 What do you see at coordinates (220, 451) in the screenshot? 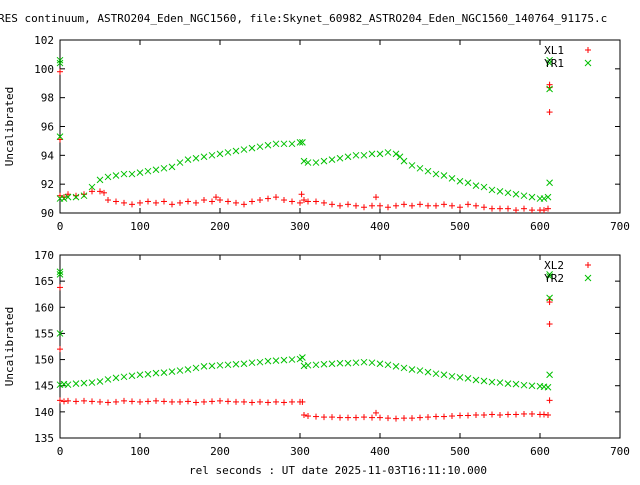
I see `x-tick-label: 200` at bounding box center [220, 451].